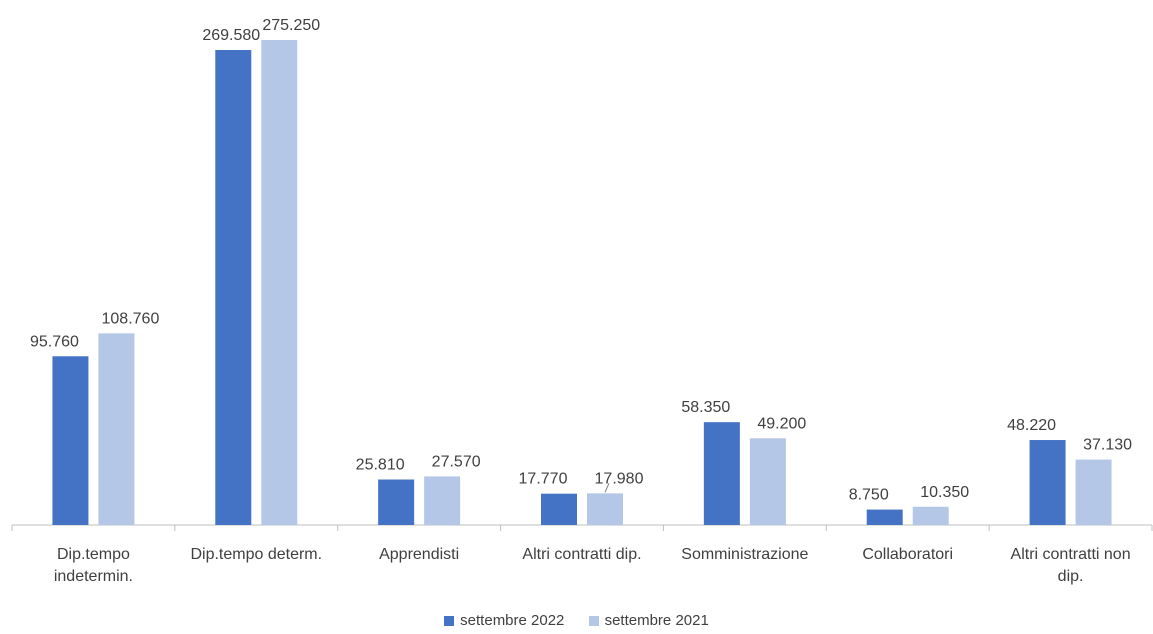 This screenshot has height=634, width=1153. What do you see at coordinates (781, 423) in the screenshot?
I see `data-label: 49.200` at bounding box center [781, 423].